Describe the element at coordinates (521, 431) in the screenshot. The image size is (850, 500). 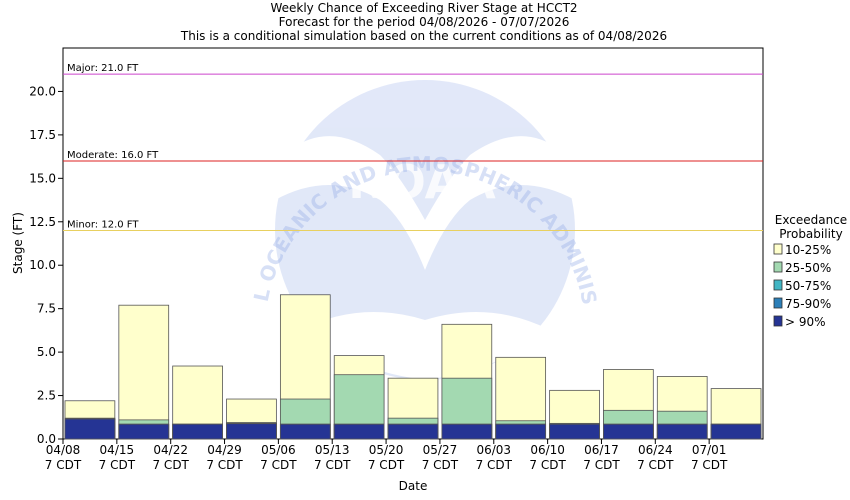
I see `bar--90--8` at that location.